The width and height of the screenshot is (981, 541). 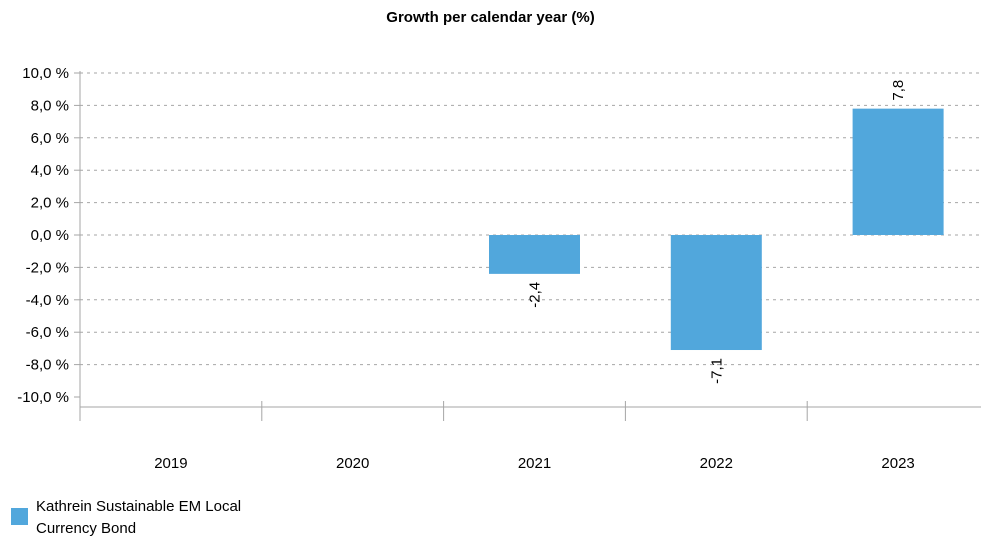 I want to click on y-tick-label: -2,0 %, so click(x=47, y=267).